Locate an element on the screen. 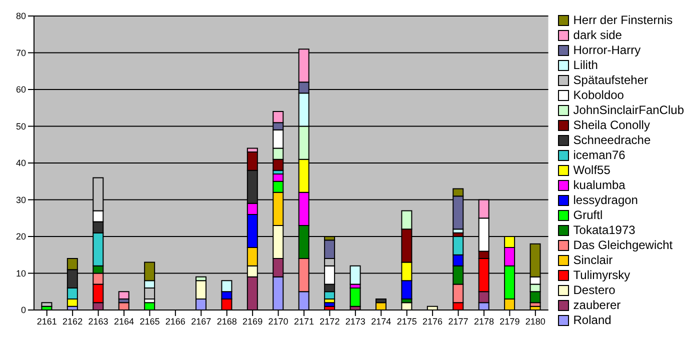  y-tick-label: 0 is located at coordinates (23, 310).